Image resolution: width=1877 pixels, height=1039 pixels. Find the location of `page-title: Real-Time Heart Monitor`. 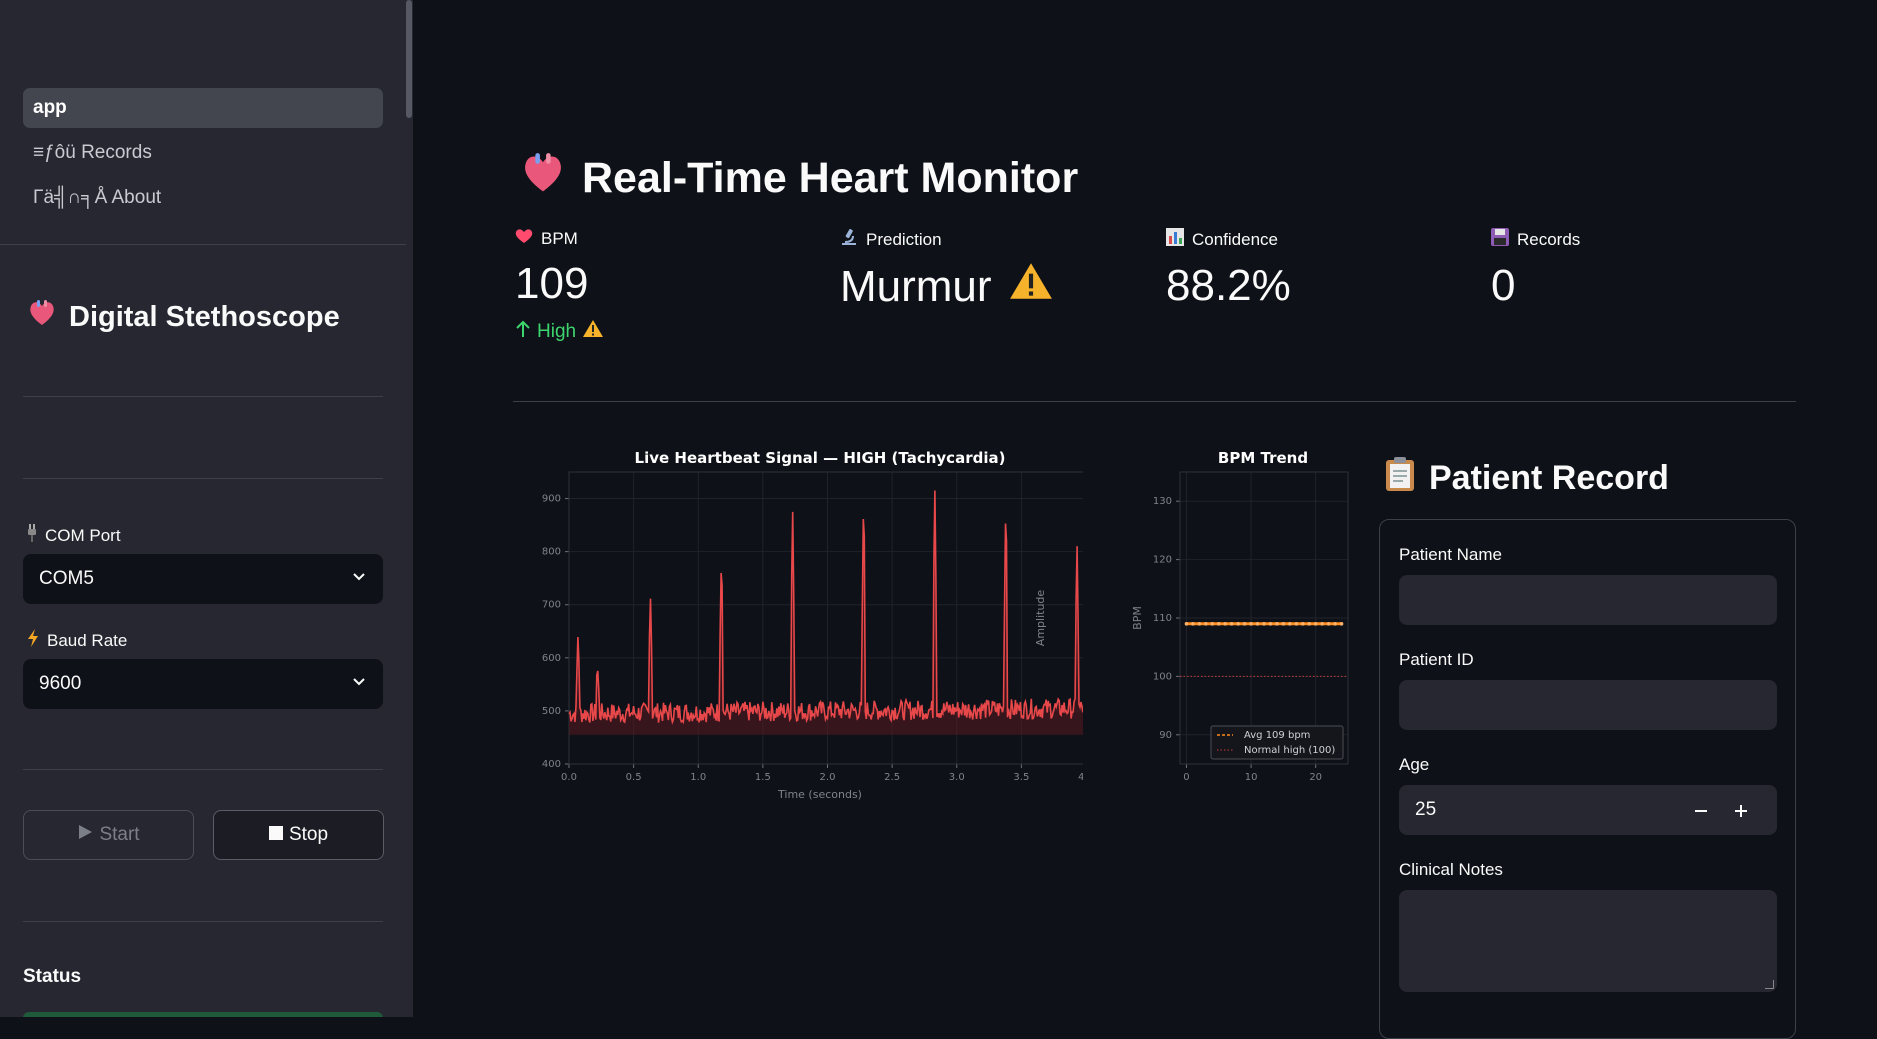

page-title: Real-Time Heart Monitor is located at coordinates (799, 178).